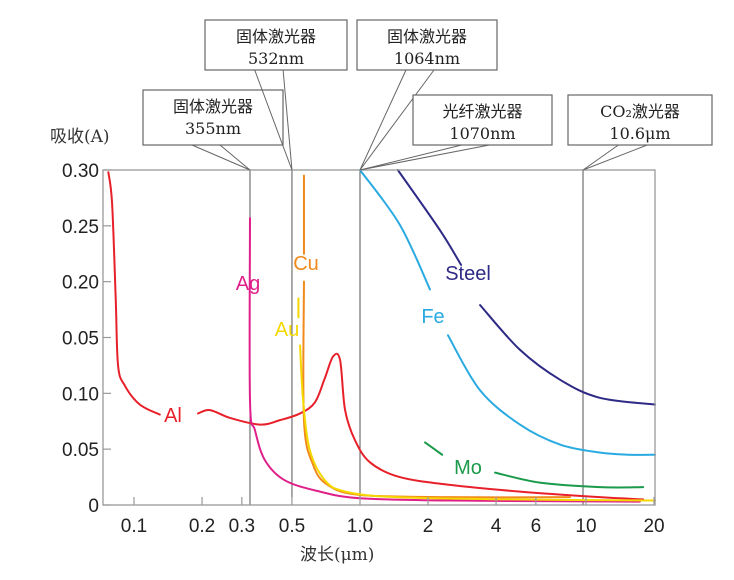 This screenshot has width=734, height=580. Describe the element at coordinates (248, 284) in the screenshot. I see `series-label: Ag` at that location.